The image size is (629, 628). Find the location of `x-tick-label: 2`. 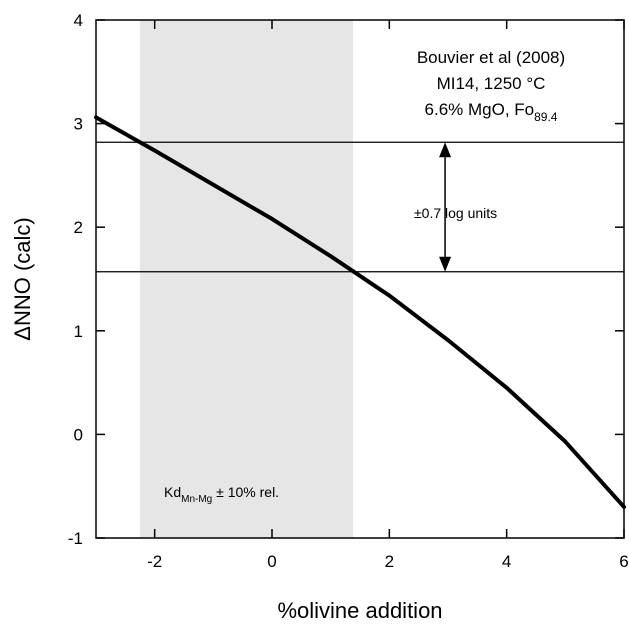

x-tick-label: 2 is located at coordinates (389, 561).